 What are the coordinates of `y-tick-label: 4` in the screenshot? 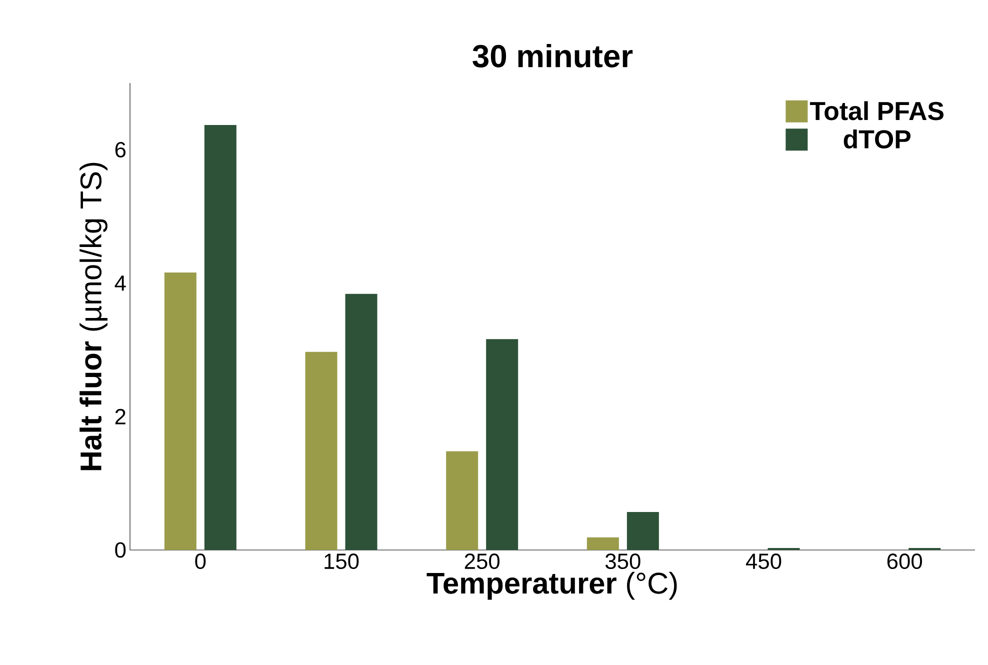 It's located at (120, 283).